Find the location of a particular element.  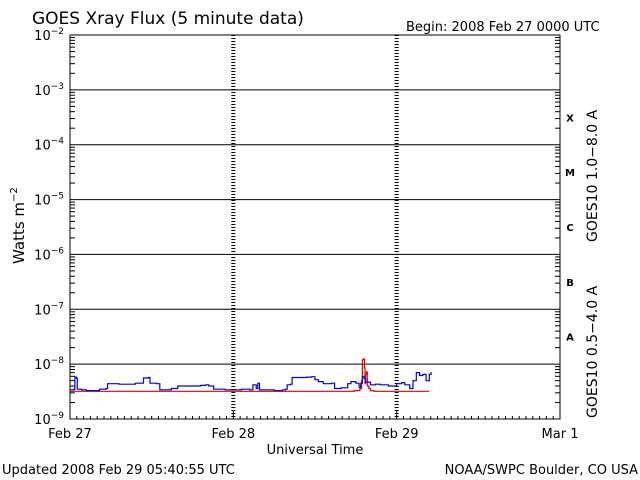

begin-label: Begin: 2008 Feb 27 0000 UTC is located at coordinates (503, 27).